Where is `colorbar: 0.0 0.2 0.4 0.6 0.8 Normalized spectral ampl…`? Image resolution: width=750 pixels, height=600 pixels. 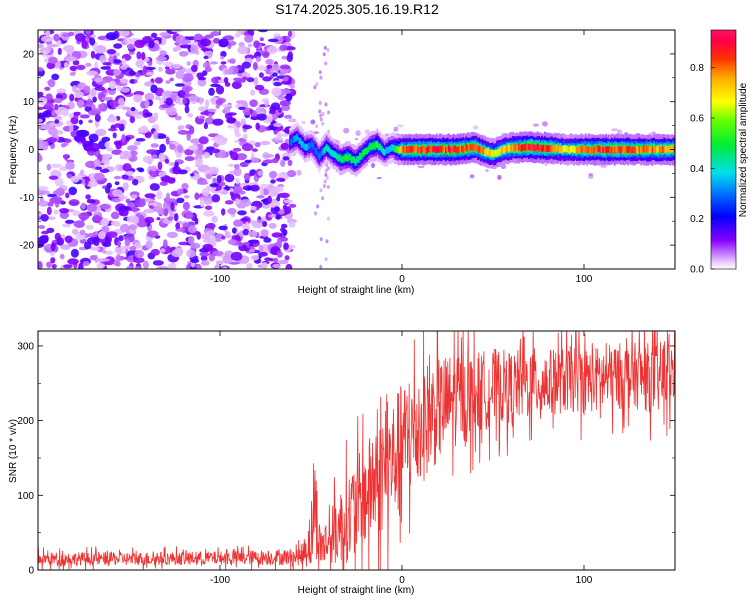 colorbar: 0.0 0.2 0.4 0.6 0.8 Normalized spectral ampl… is located at coordinates (719, 152).